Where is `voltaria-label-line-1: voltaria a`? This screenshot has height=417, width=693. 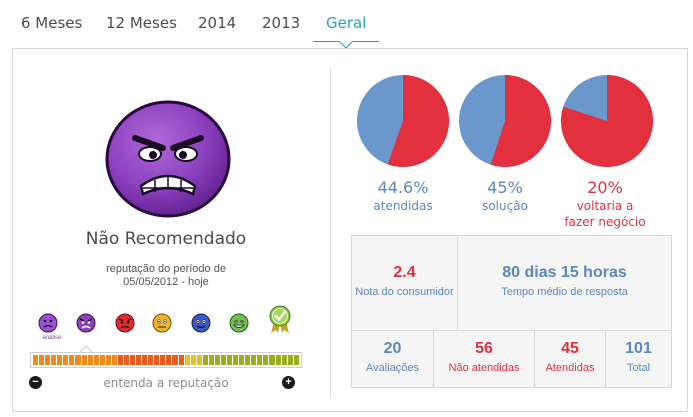
voltaria-label-line-1: voltaria a is located at coordinates (605, 206).